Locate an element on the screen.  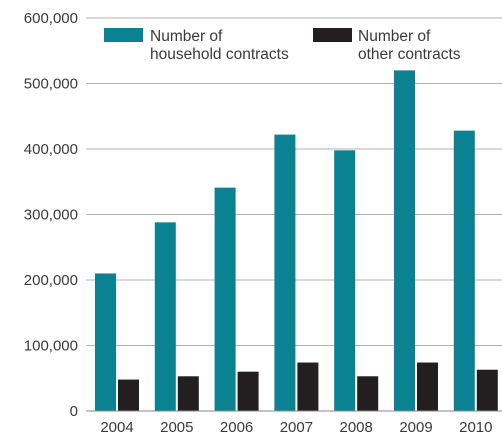
y-tick-label: 600,000 is located at coordinates (51, 18).